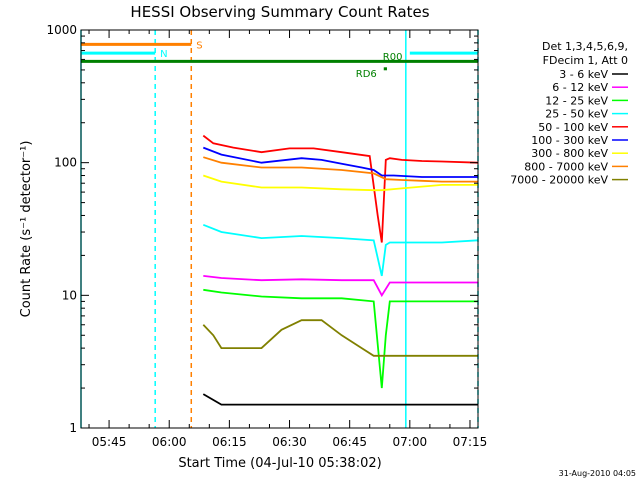  Describe the element at coordinates (199, 45) in the screenshot. I see `flag-label: S` at that location.